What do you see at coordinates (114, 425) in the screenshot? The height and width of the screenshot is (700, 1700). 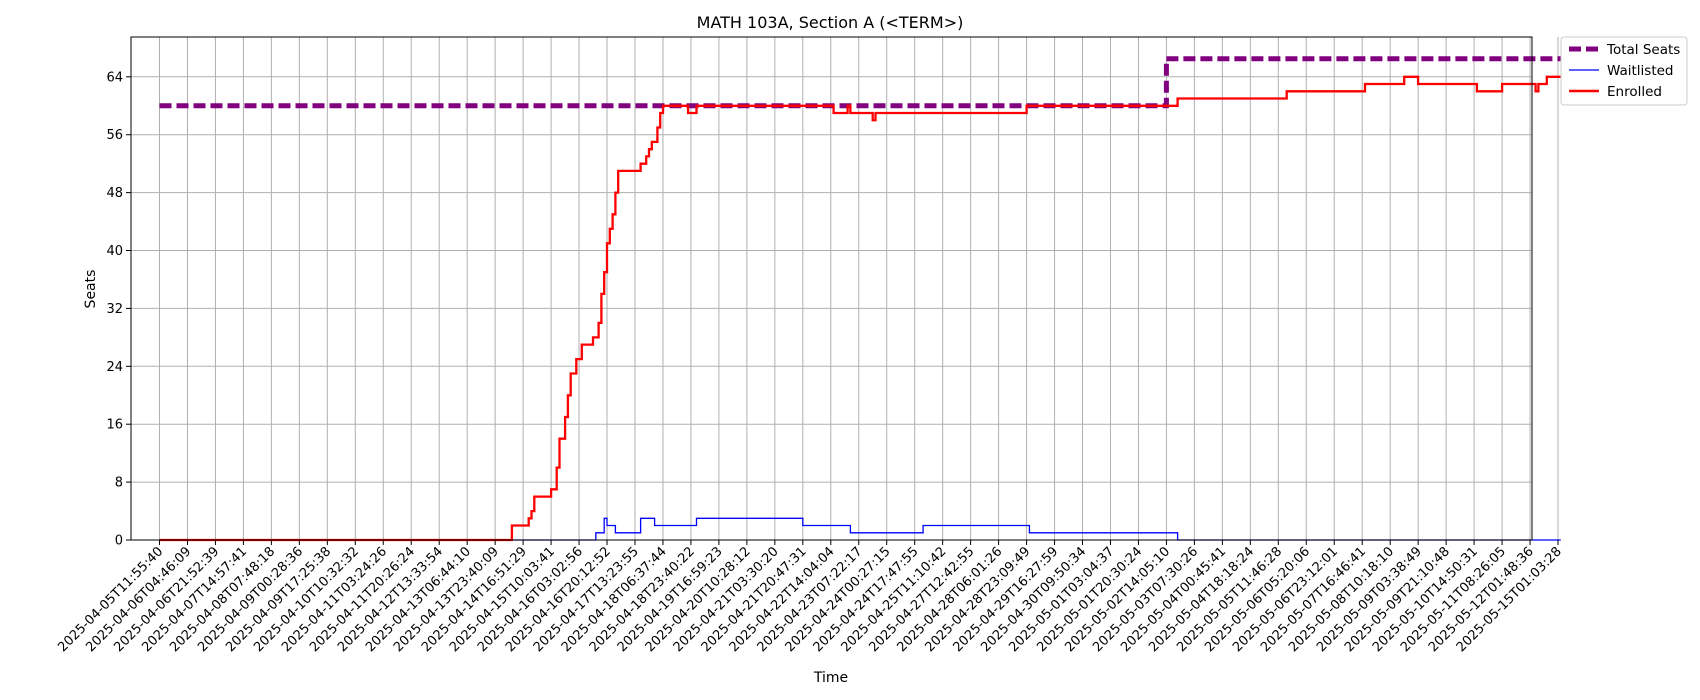 I see `y-tick-label: 16` at bounding box center [114, 425].